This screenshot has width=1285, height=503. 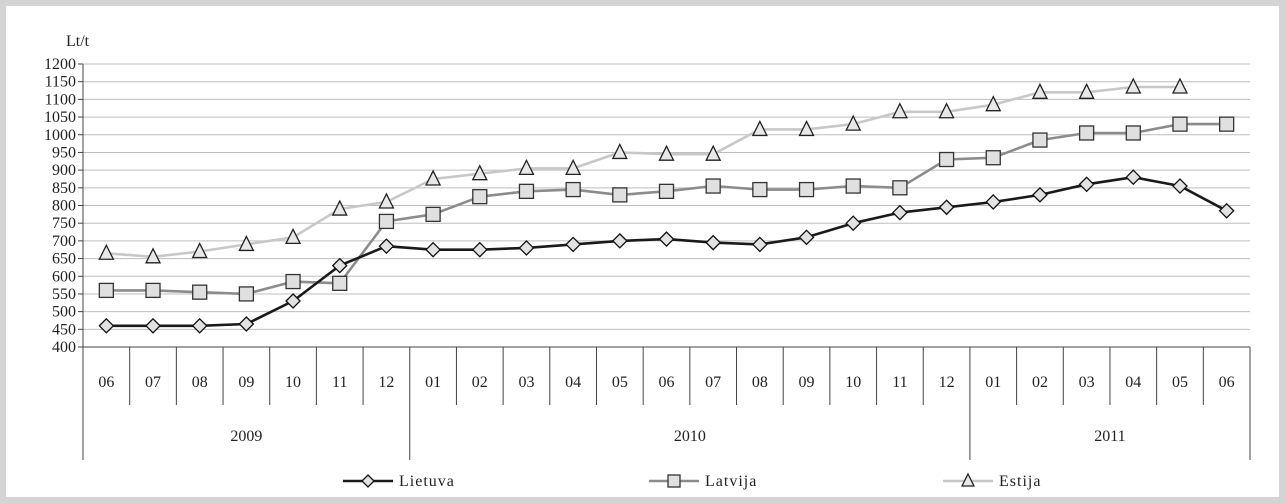 What do you see at coordinates (60, 99) in the screenshot?
I see `y-tick-label: 1100` at bounding box center [60, 99].